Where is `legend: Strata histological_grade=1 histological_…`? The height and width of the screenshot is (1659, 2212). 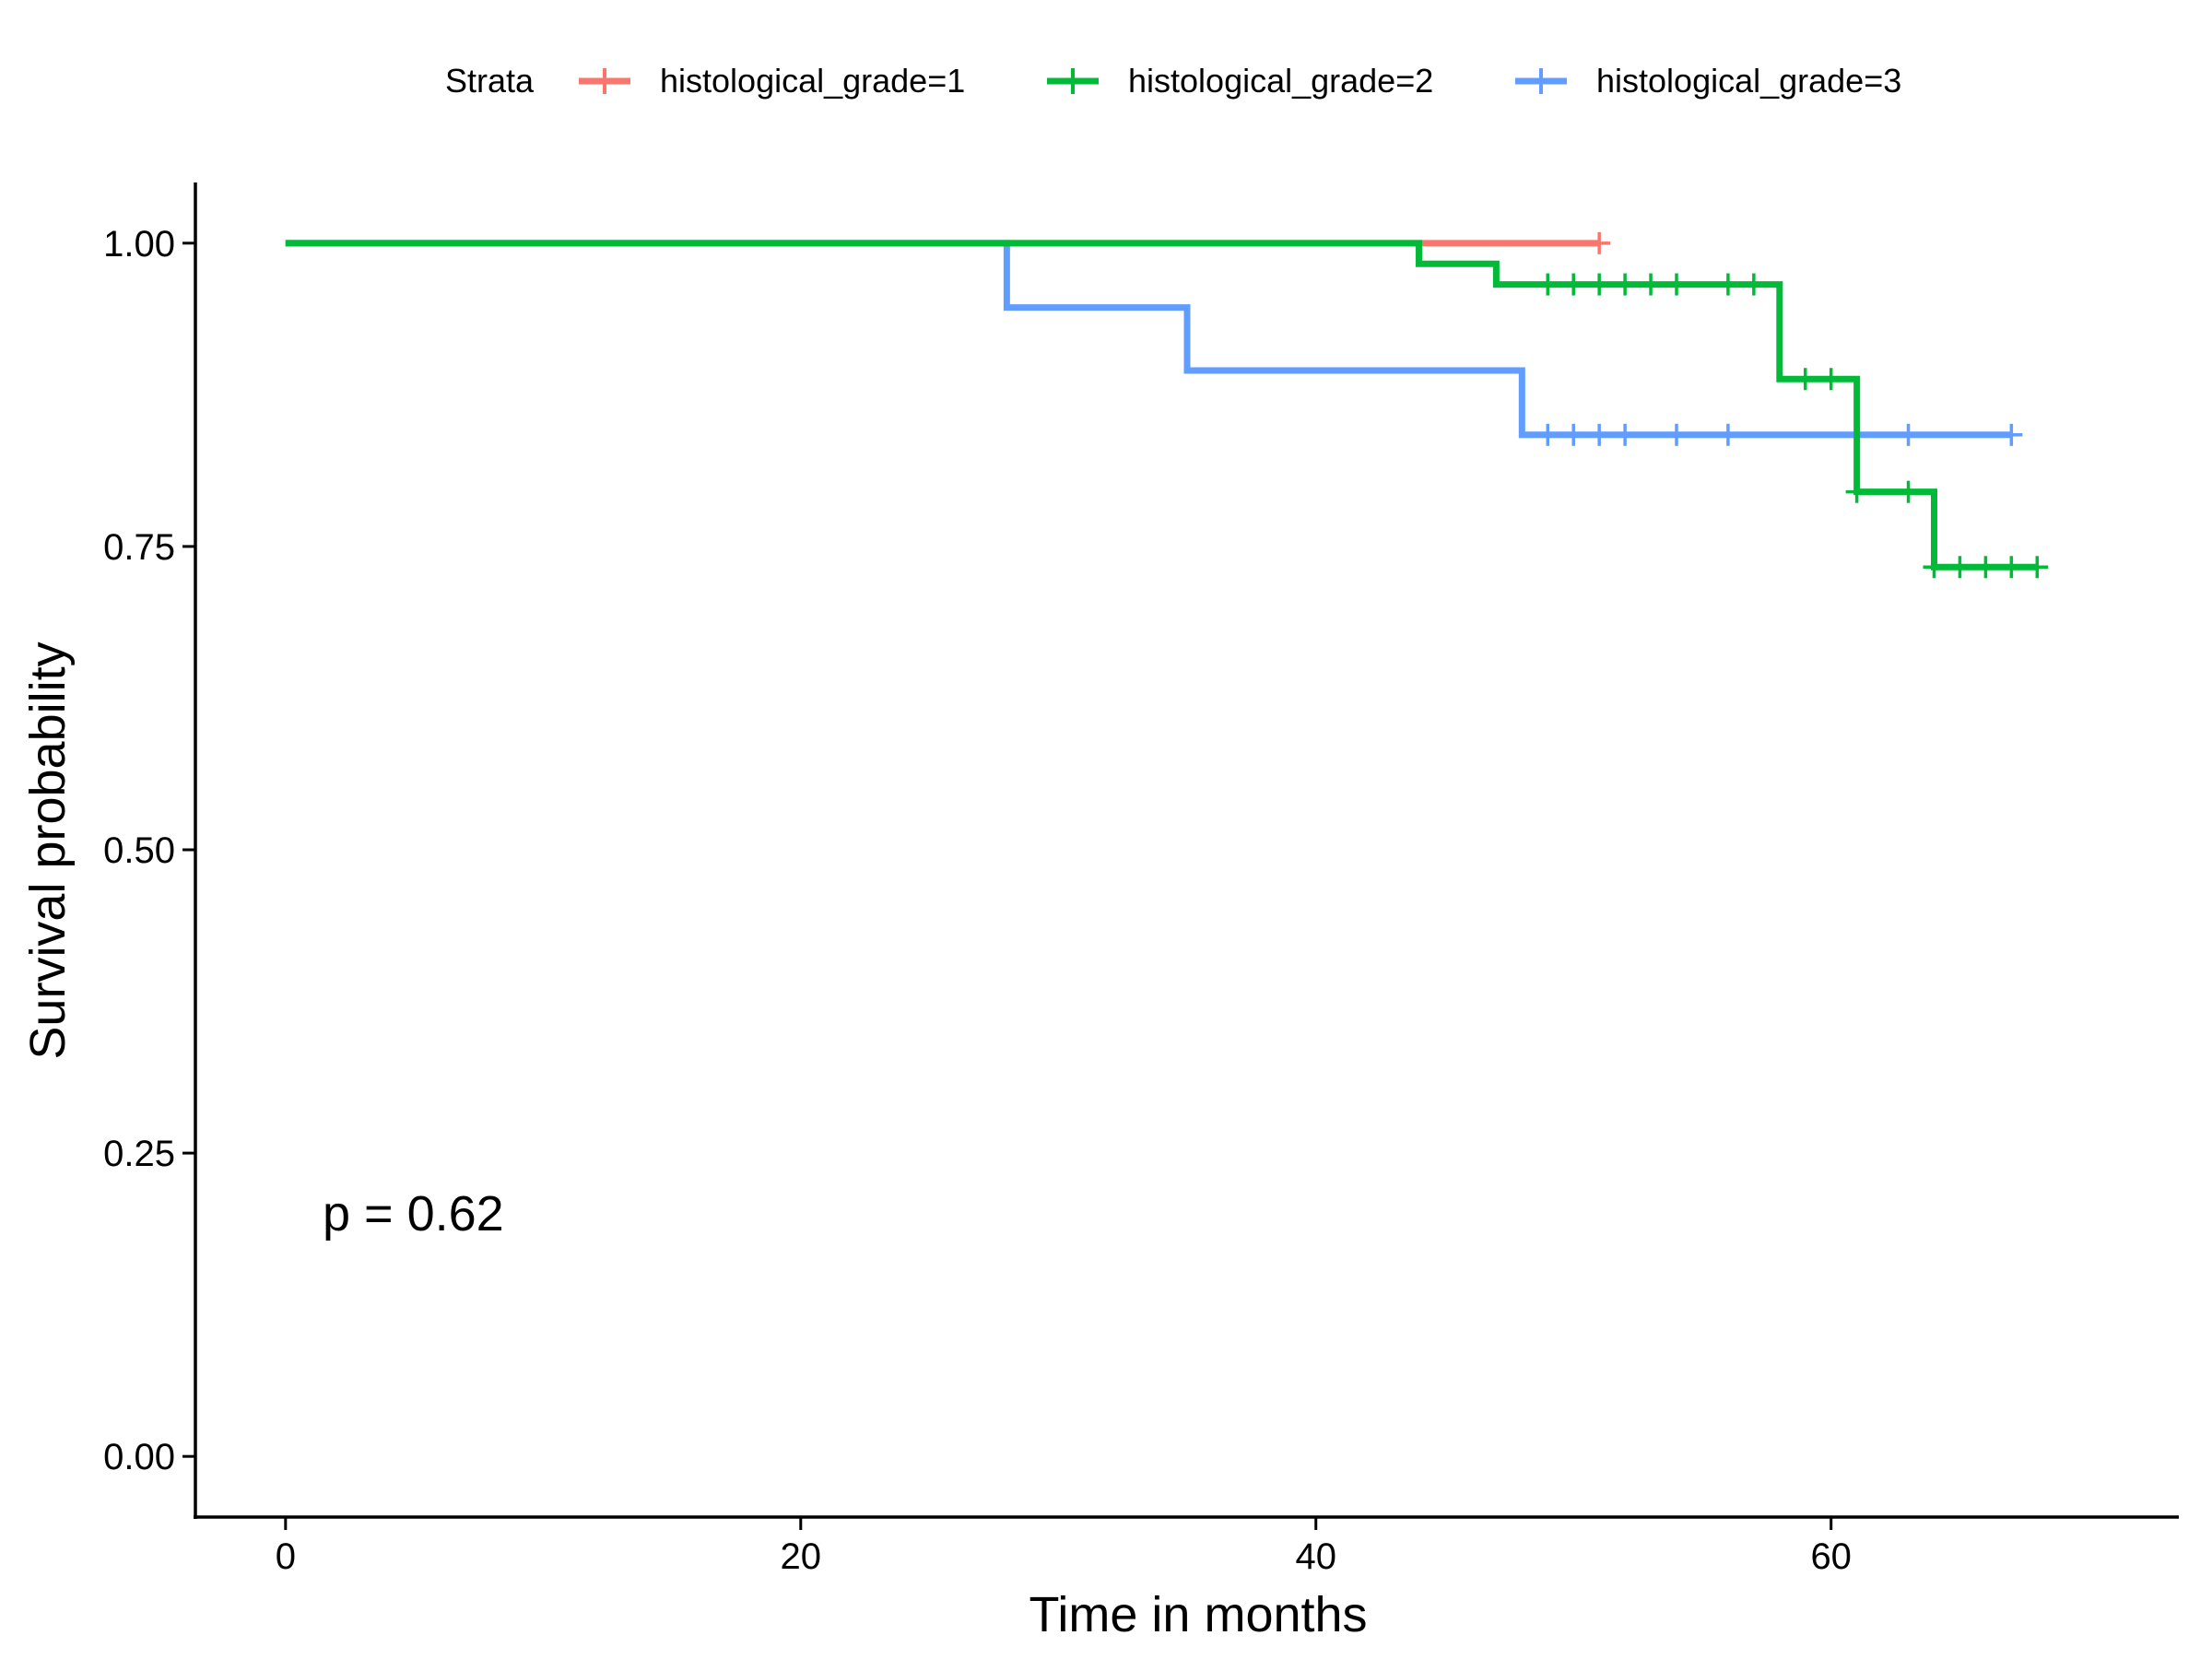
legend: Strata histological_grade=1 histological_… is located at coordinates (1173, 81).